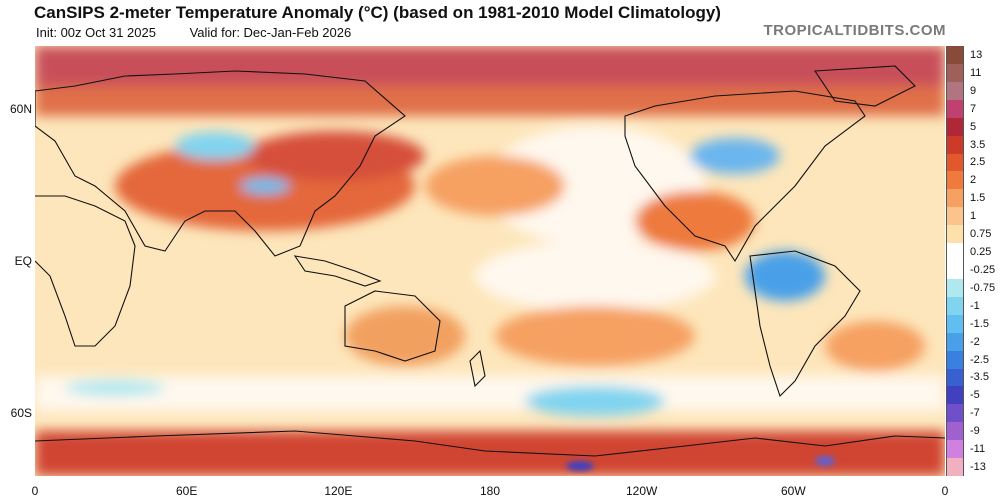  I want to click on lon-label-0: 0, so click(35, 491).